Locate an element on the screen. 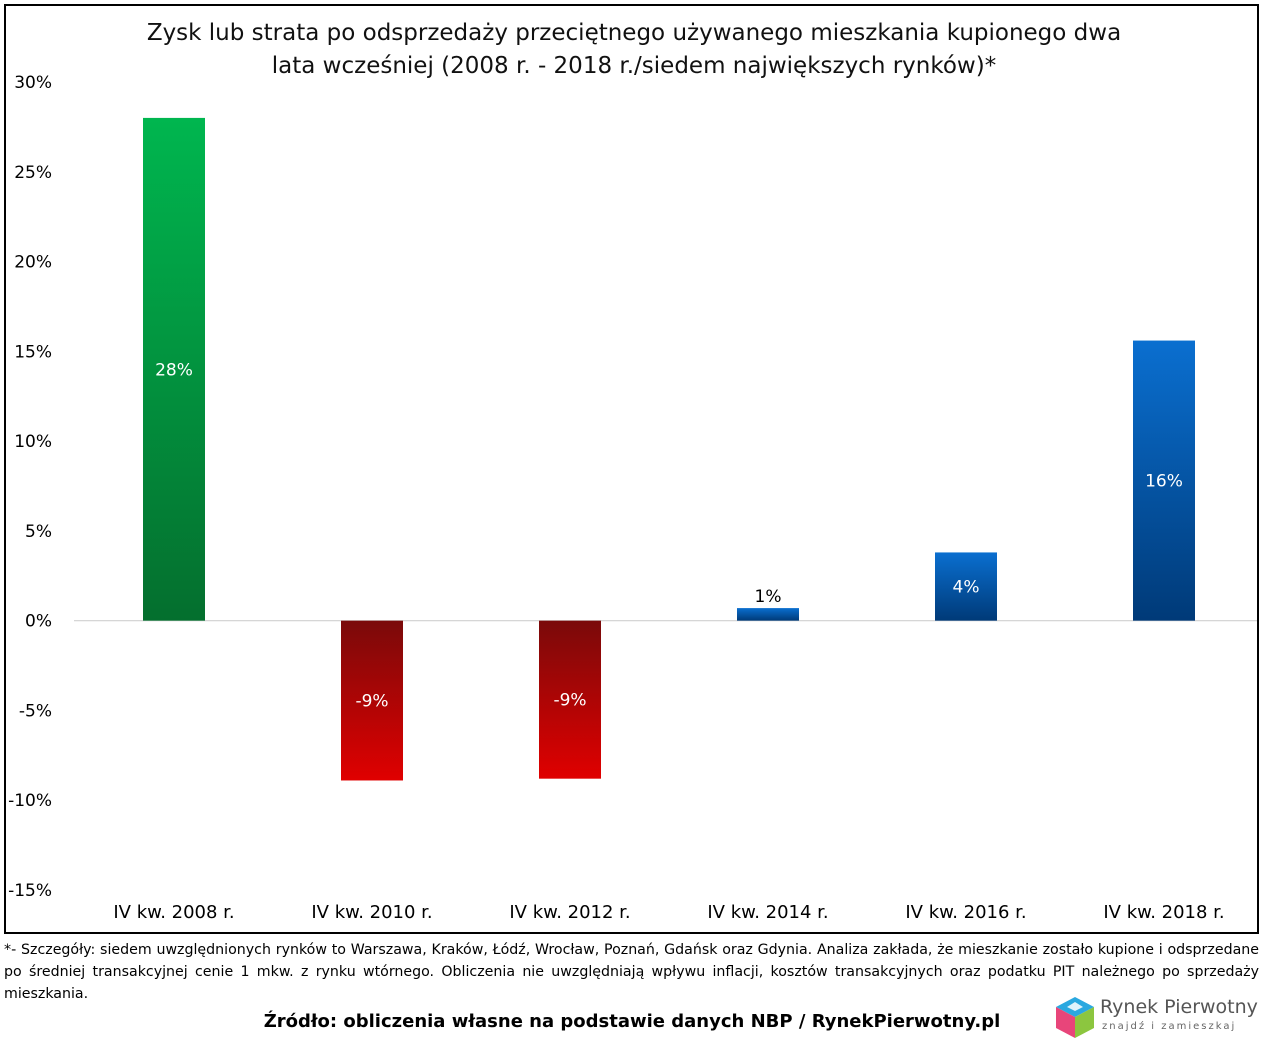 Image resolution: width=1264 pixels, height=1051 pixels. brand-logo: Rynek Pierwotny znajdź i zamieszkaj is located at coordinates (1155, 1017).